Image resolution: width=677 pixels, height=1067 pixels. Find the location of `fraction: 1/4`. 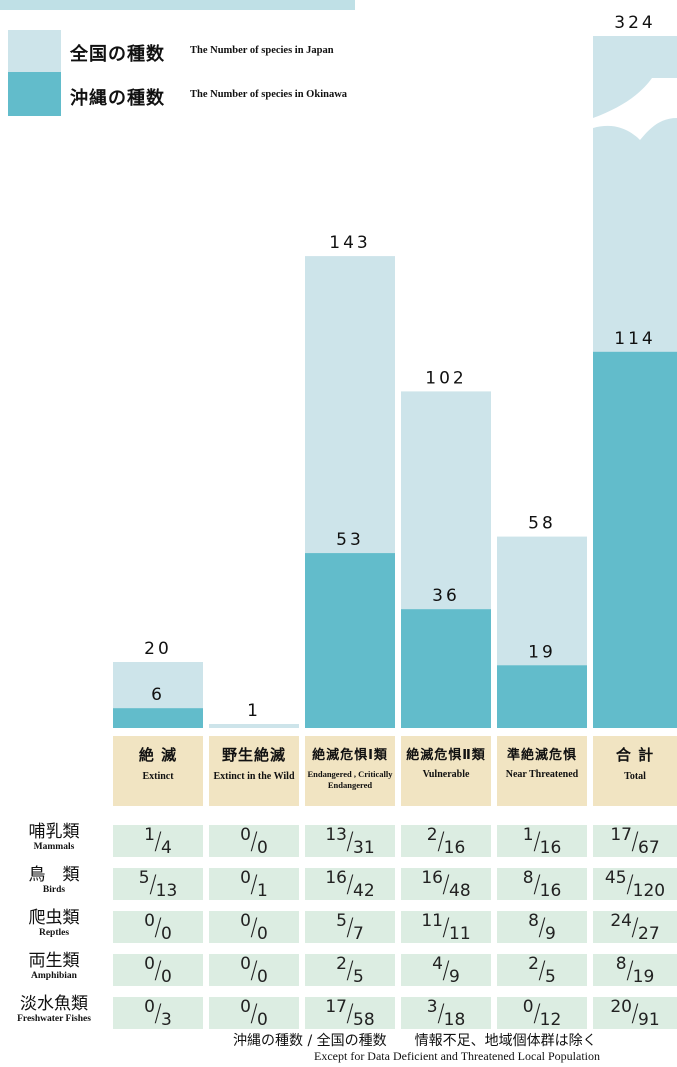

fraction: 1/4 is located at coordinates (158, 841).